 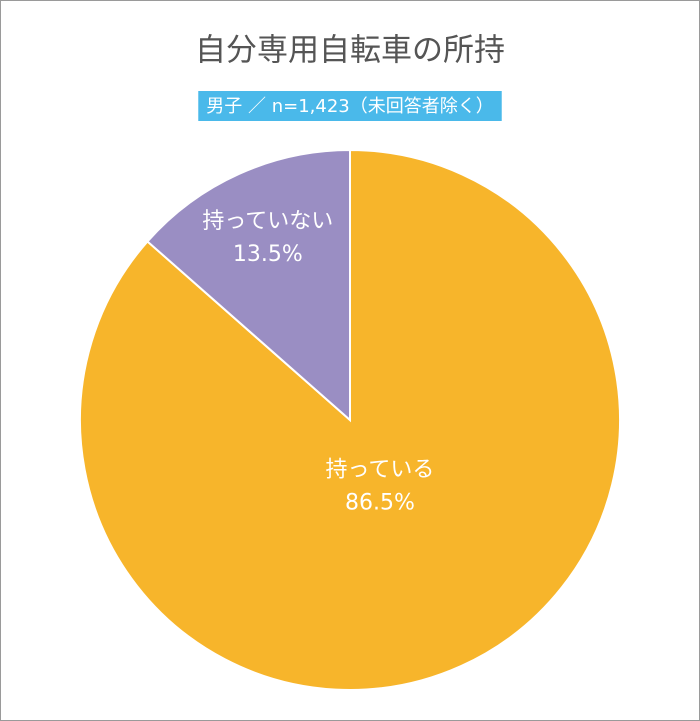 What do you see at coordinates (267, 221) in the screenshot?
I see `slice-label: 持っていない` at bounding box center [267, 221].